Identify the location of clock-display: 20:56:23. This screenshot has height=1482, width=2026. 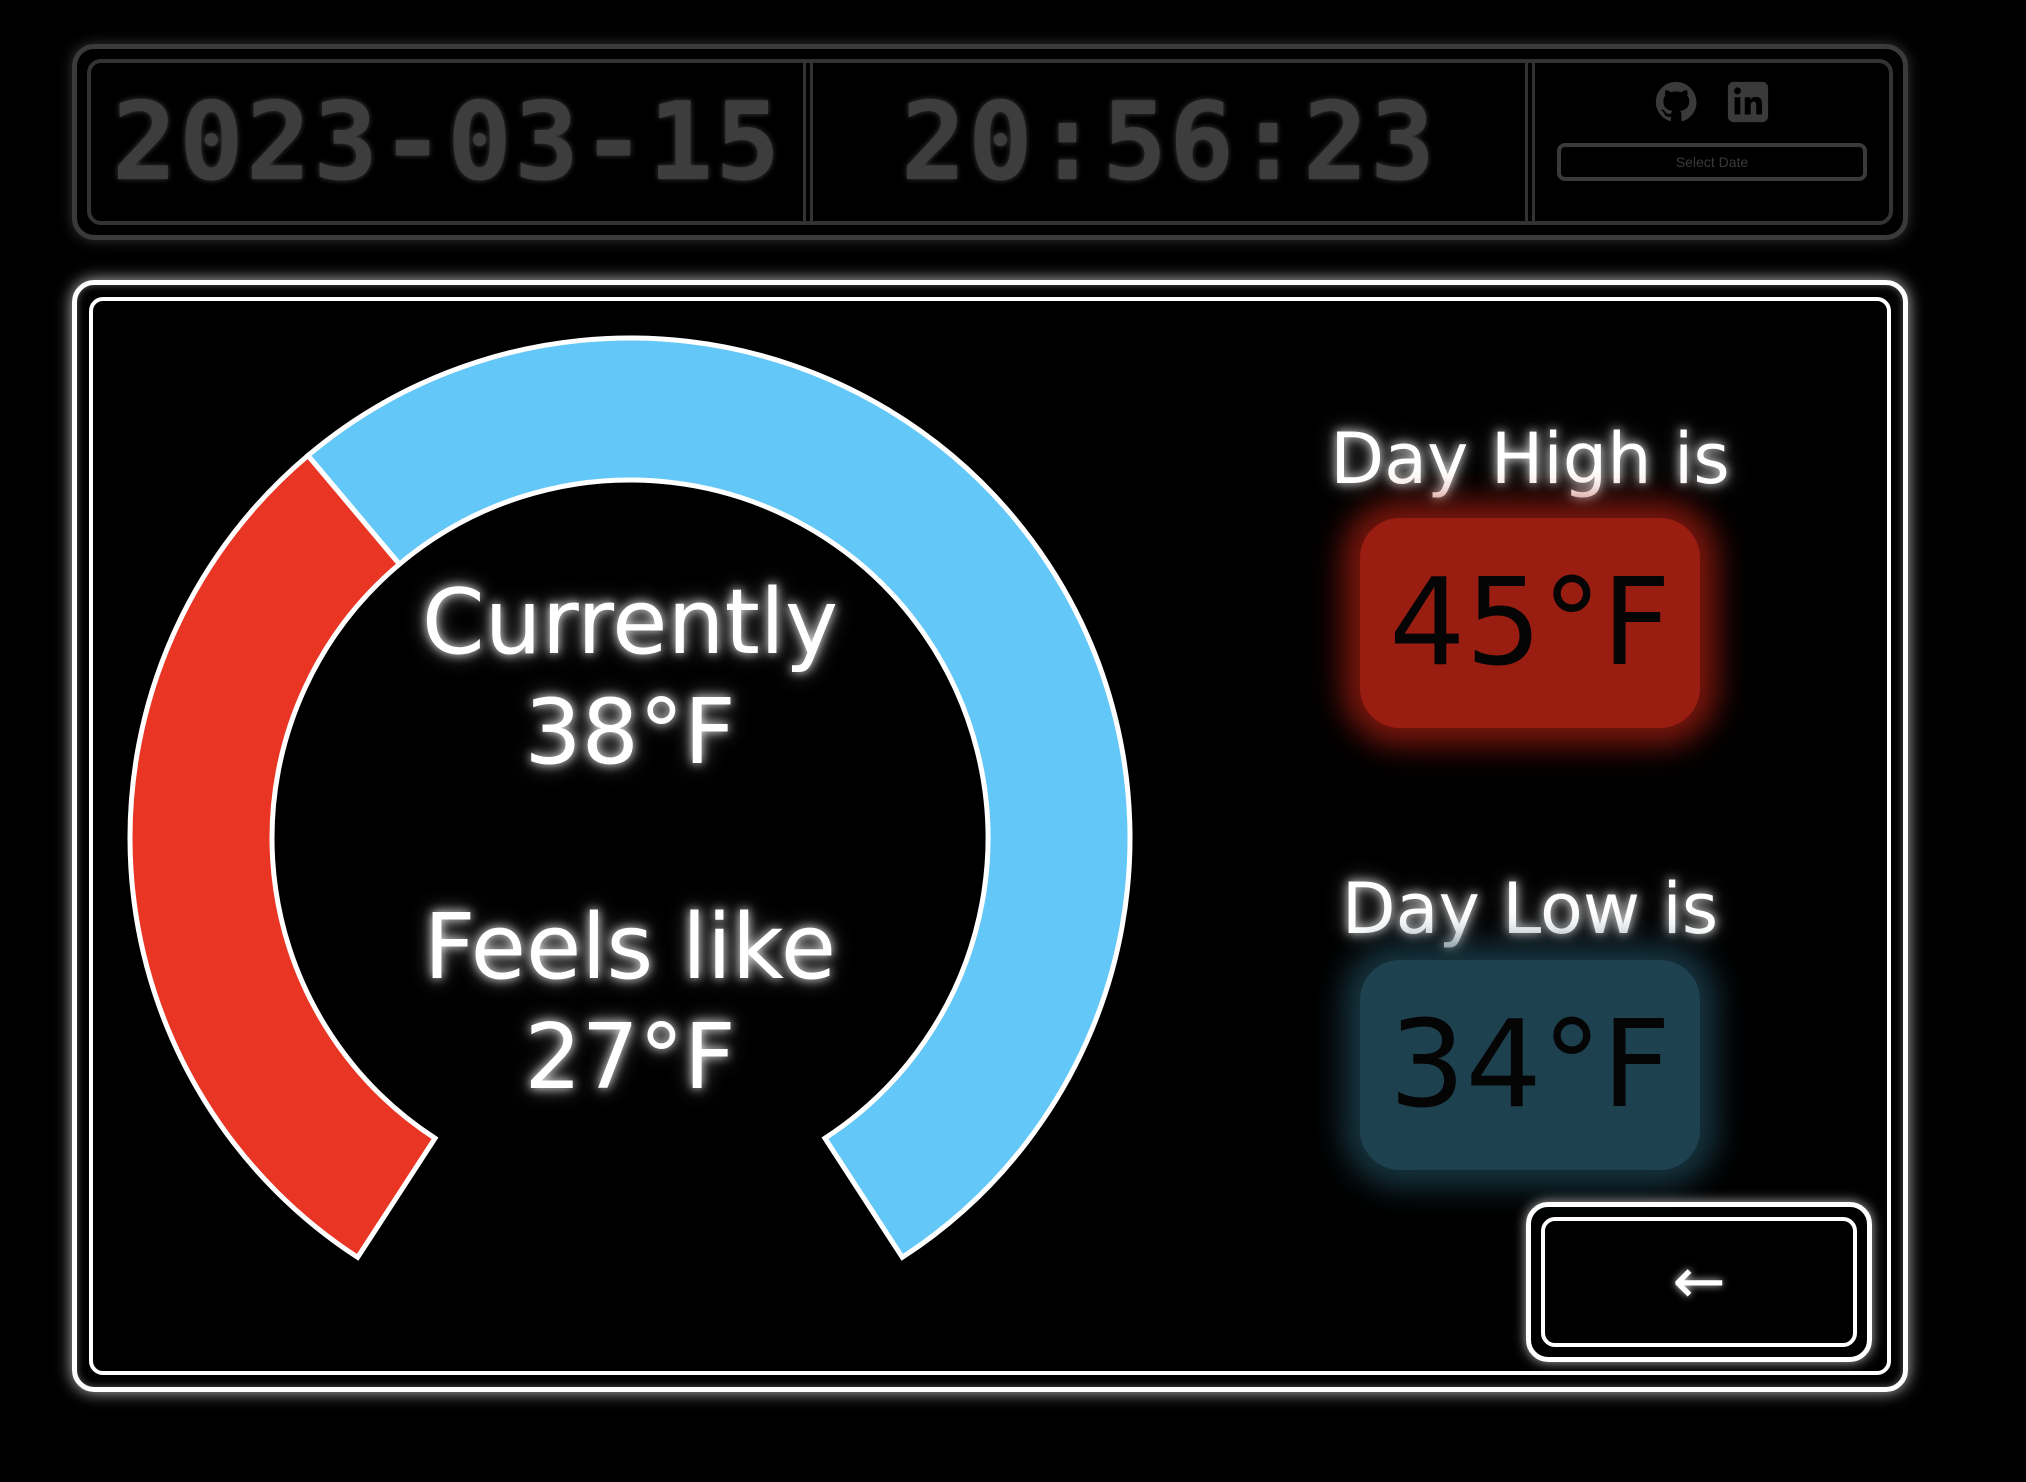
(1174, 142).